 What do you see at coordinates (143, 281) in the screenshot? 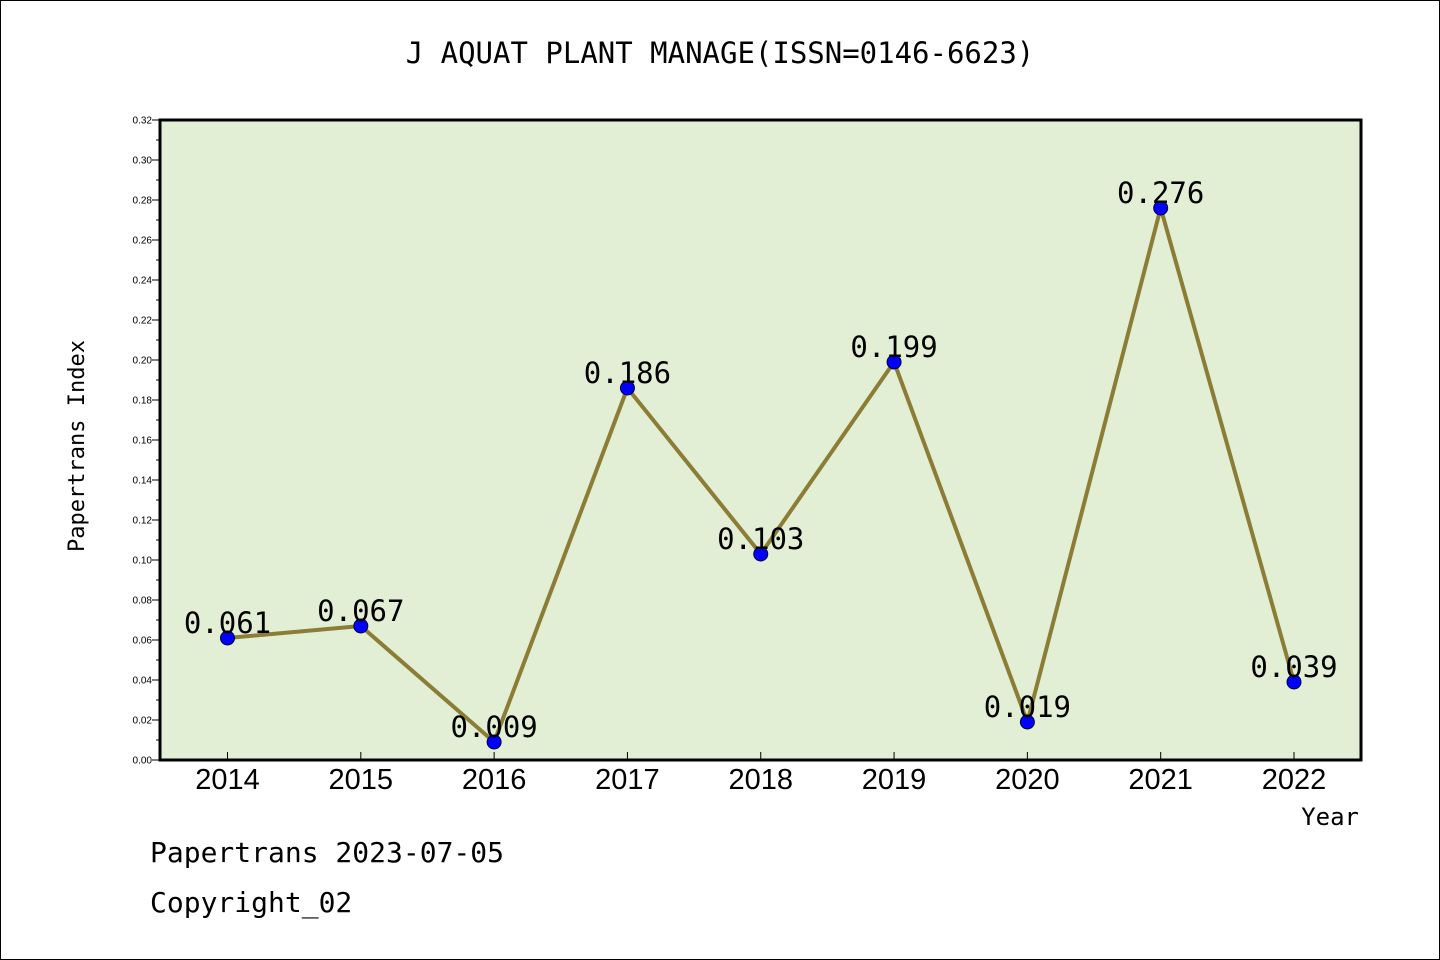
I see `y-tick-label: 0.24` at bounding box center [143, 281].